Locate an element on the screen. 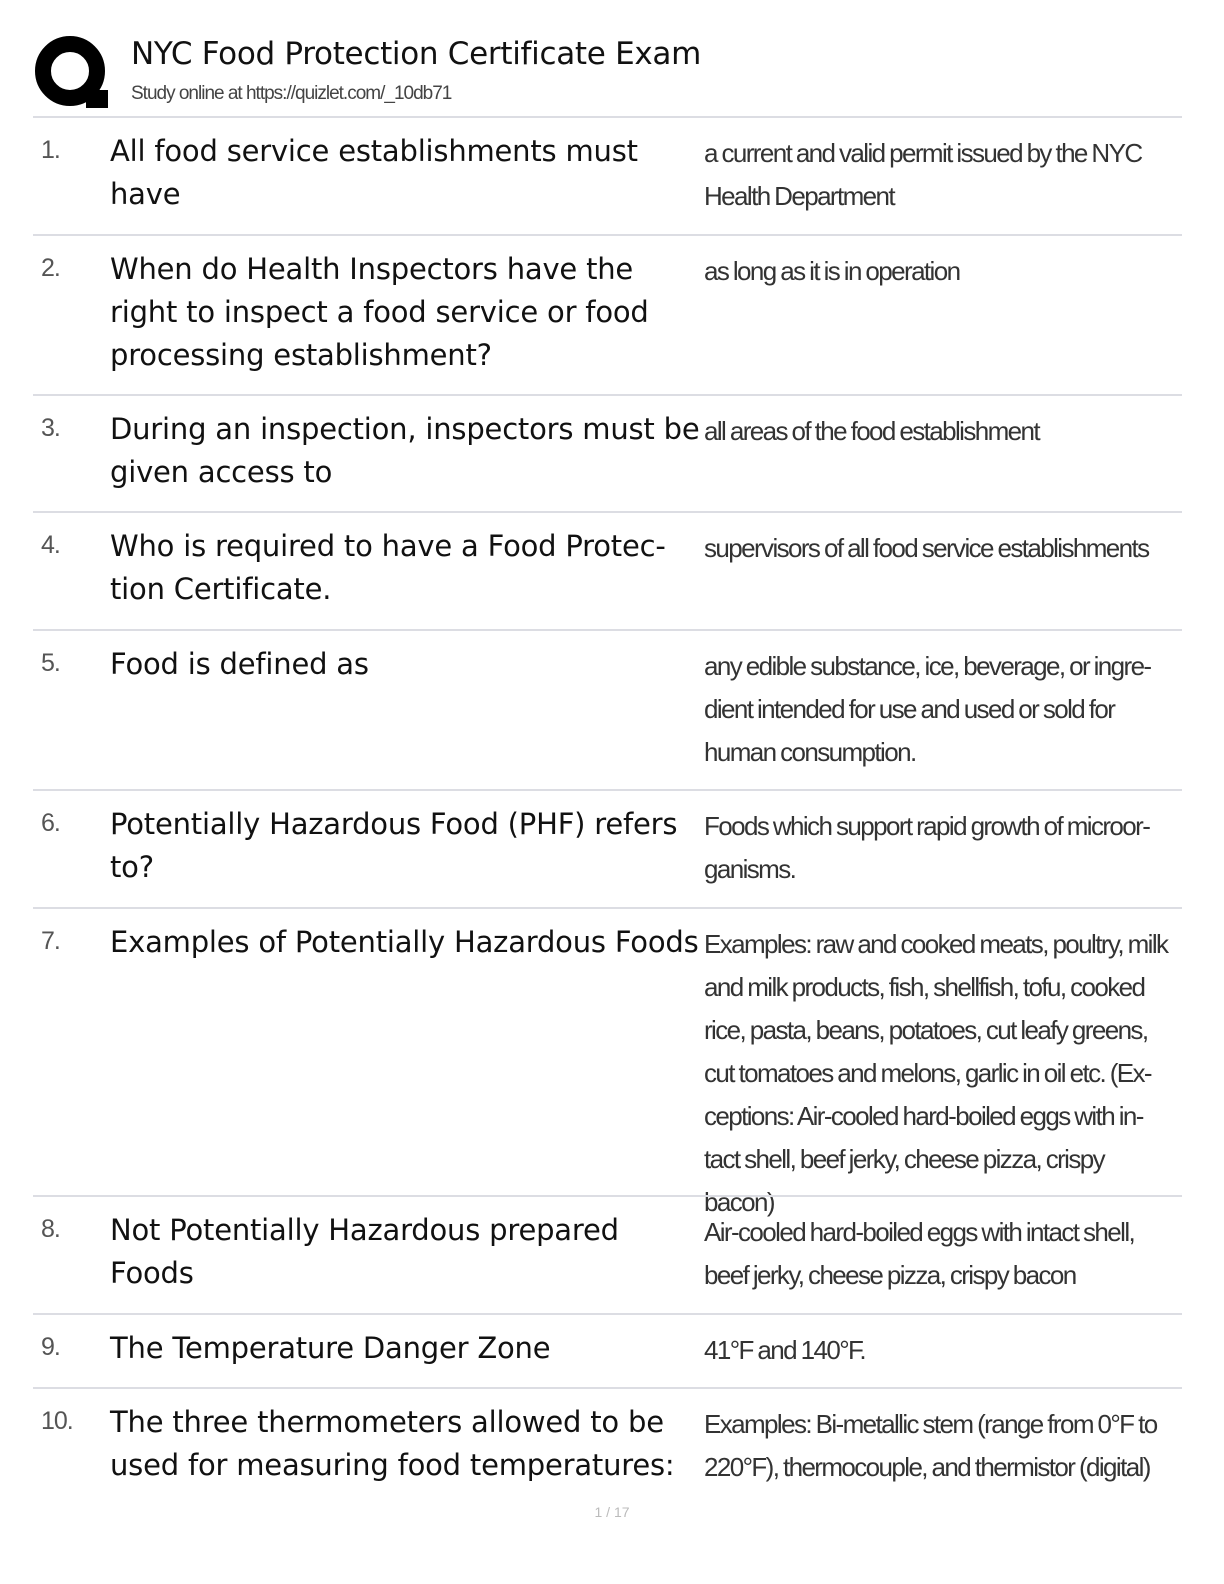 The image size is (1224, 1584). card-number: 3. is located at coordinates (51, 428).